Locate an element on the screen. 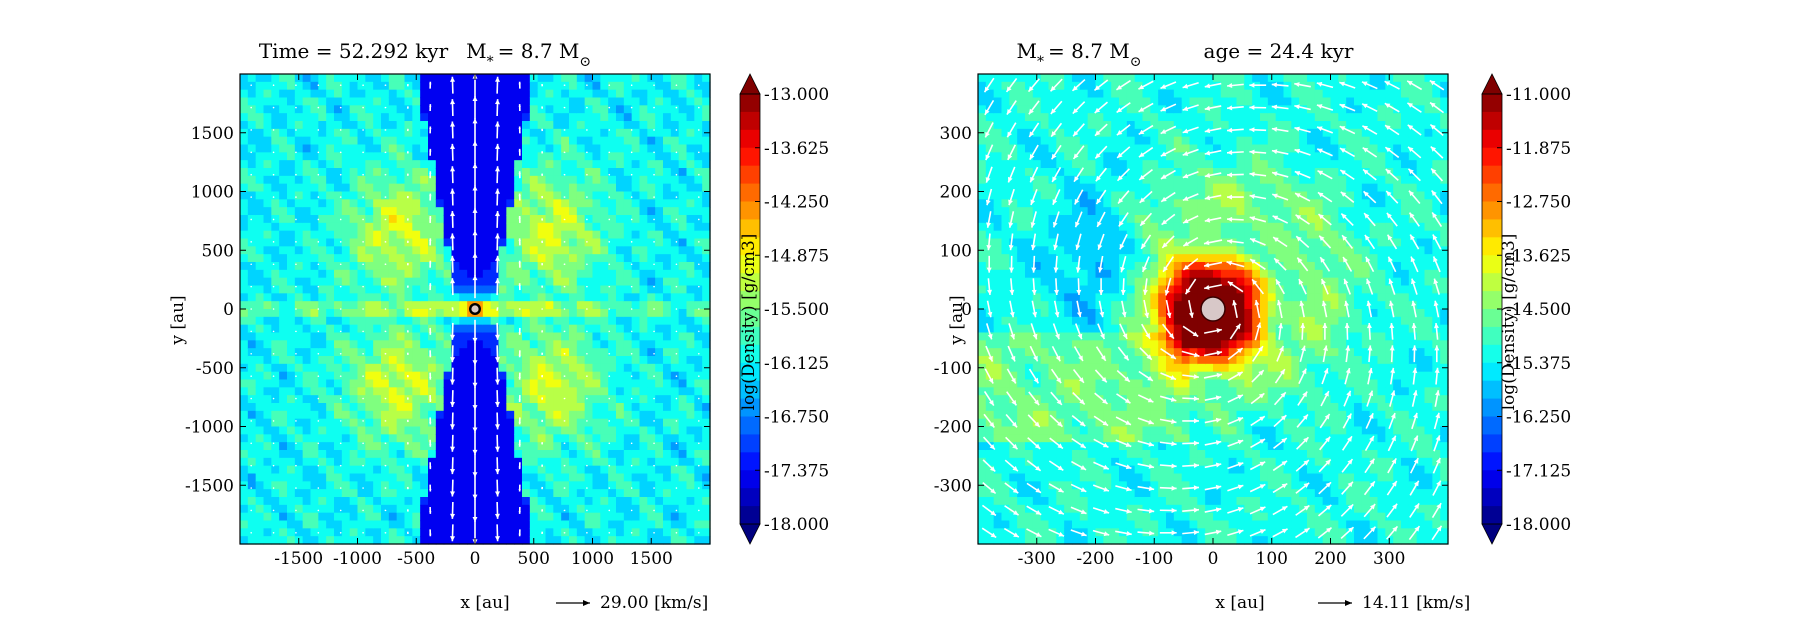 The image size is (1800, 630). colorbar-tick-label: -18.000 is located at coordinates (796, 525).